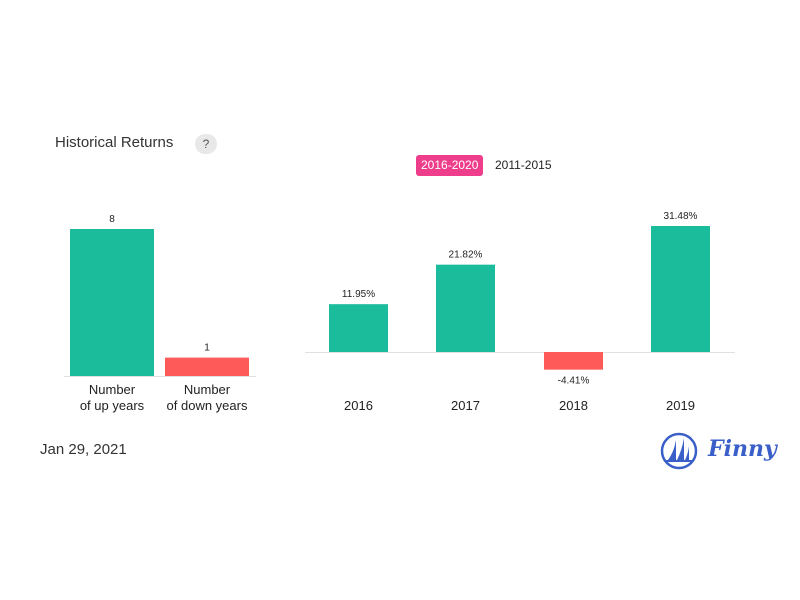 The width and height of the screenshot is (800, 600). I want to click on year-tick-label: 2018, so click(573, 405).